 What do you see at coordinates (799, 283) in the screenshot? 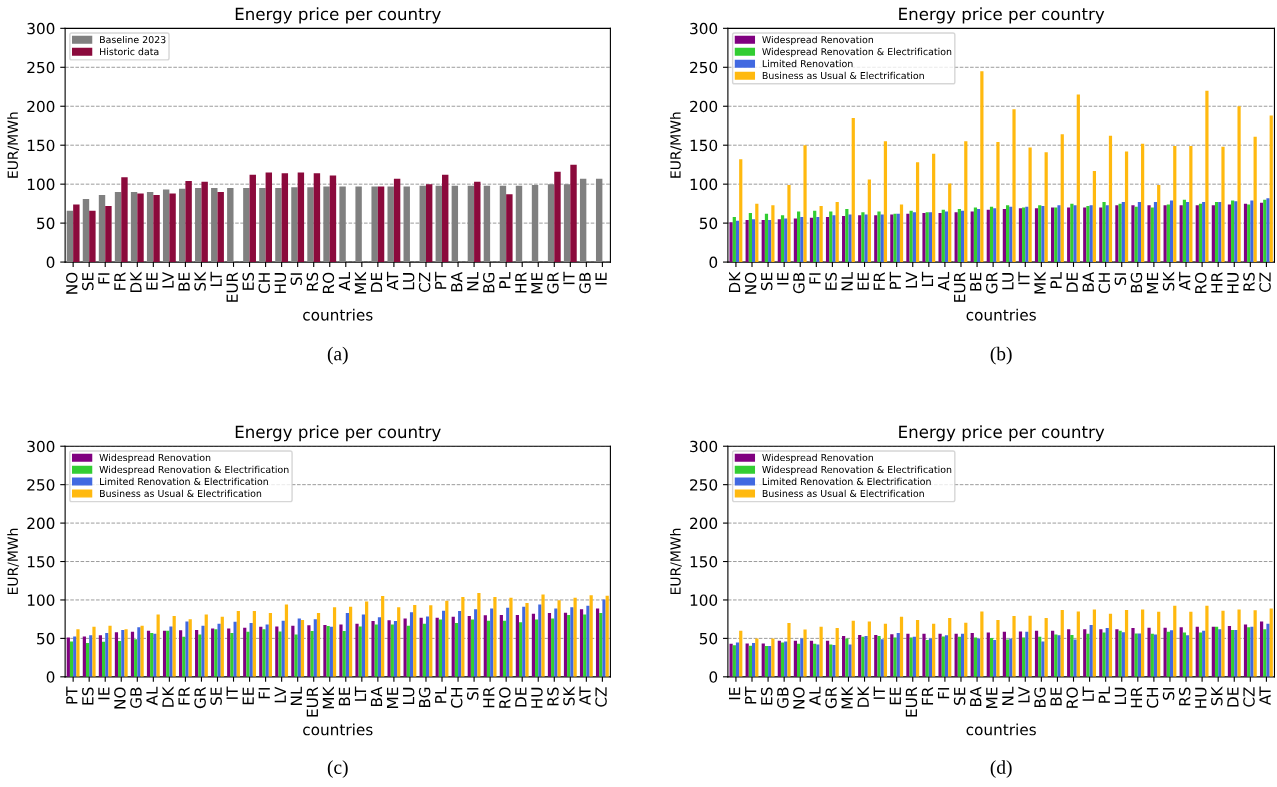
I see `x-tick-label: GB` at bounding box center [799, 283].